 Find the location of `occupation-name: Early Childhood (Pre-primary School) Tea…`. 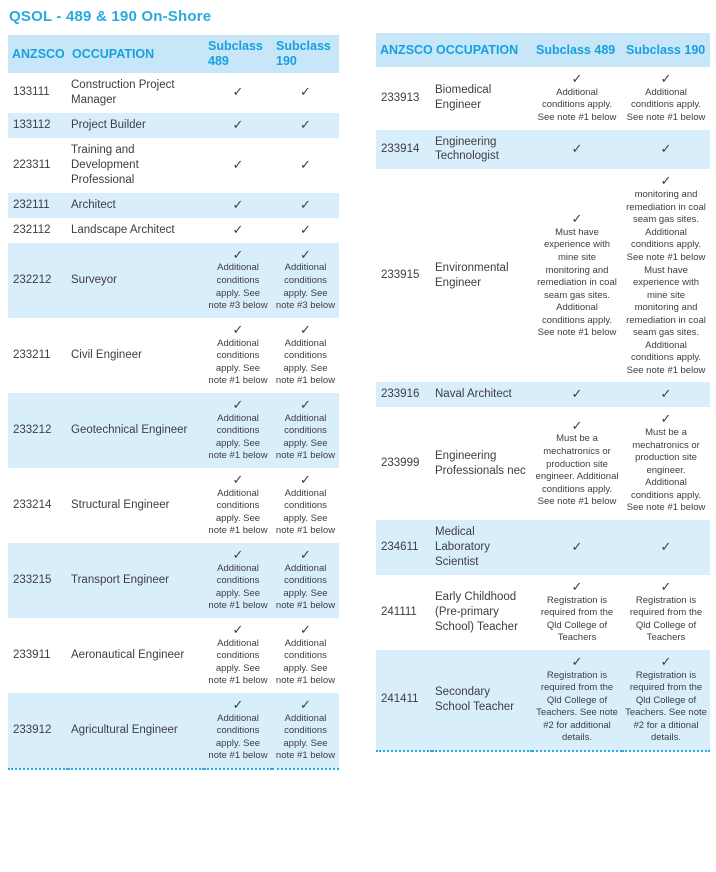

occupation-name: Early Childhood (Pre-primary School) Tea… is located at coordinates (476, 611).